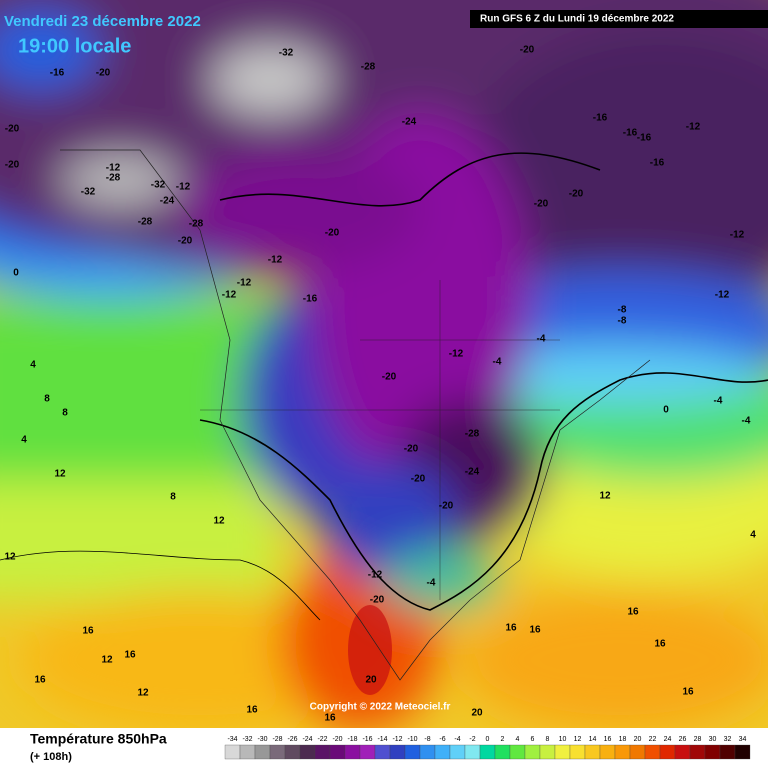 This screenshot has height=768, width=768. Describe the element at coordinates (653, 739) in the screenshot. I see `legend-tick-label: 22` at that location.